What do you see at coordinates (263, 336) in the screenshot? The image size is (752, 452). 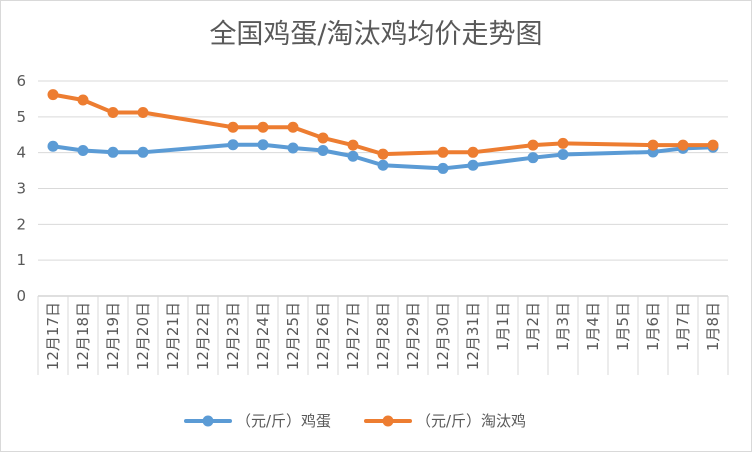 I see `x-tick-label: 12月24日` at bounding box center [263, 336].